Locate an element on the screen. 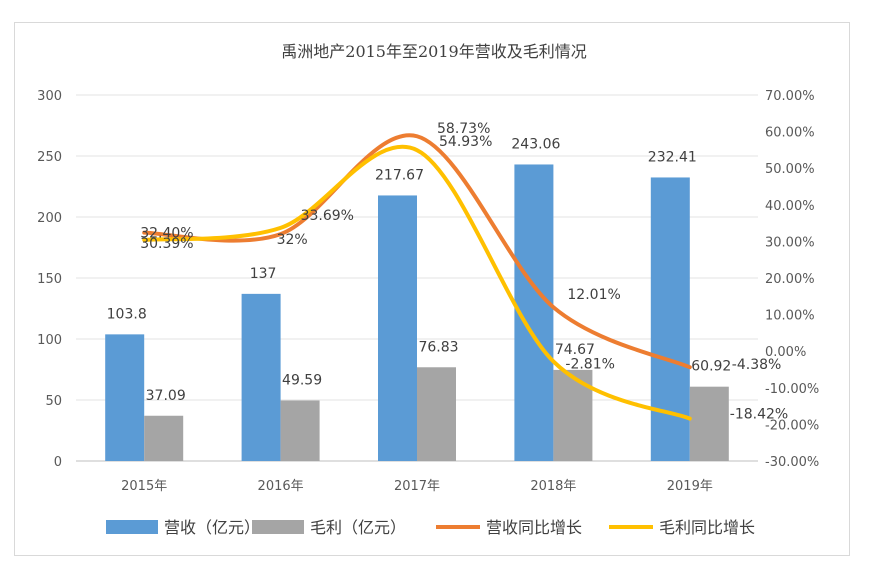  legend-label: 营收同比增长 is located at coordinates (534, 527).